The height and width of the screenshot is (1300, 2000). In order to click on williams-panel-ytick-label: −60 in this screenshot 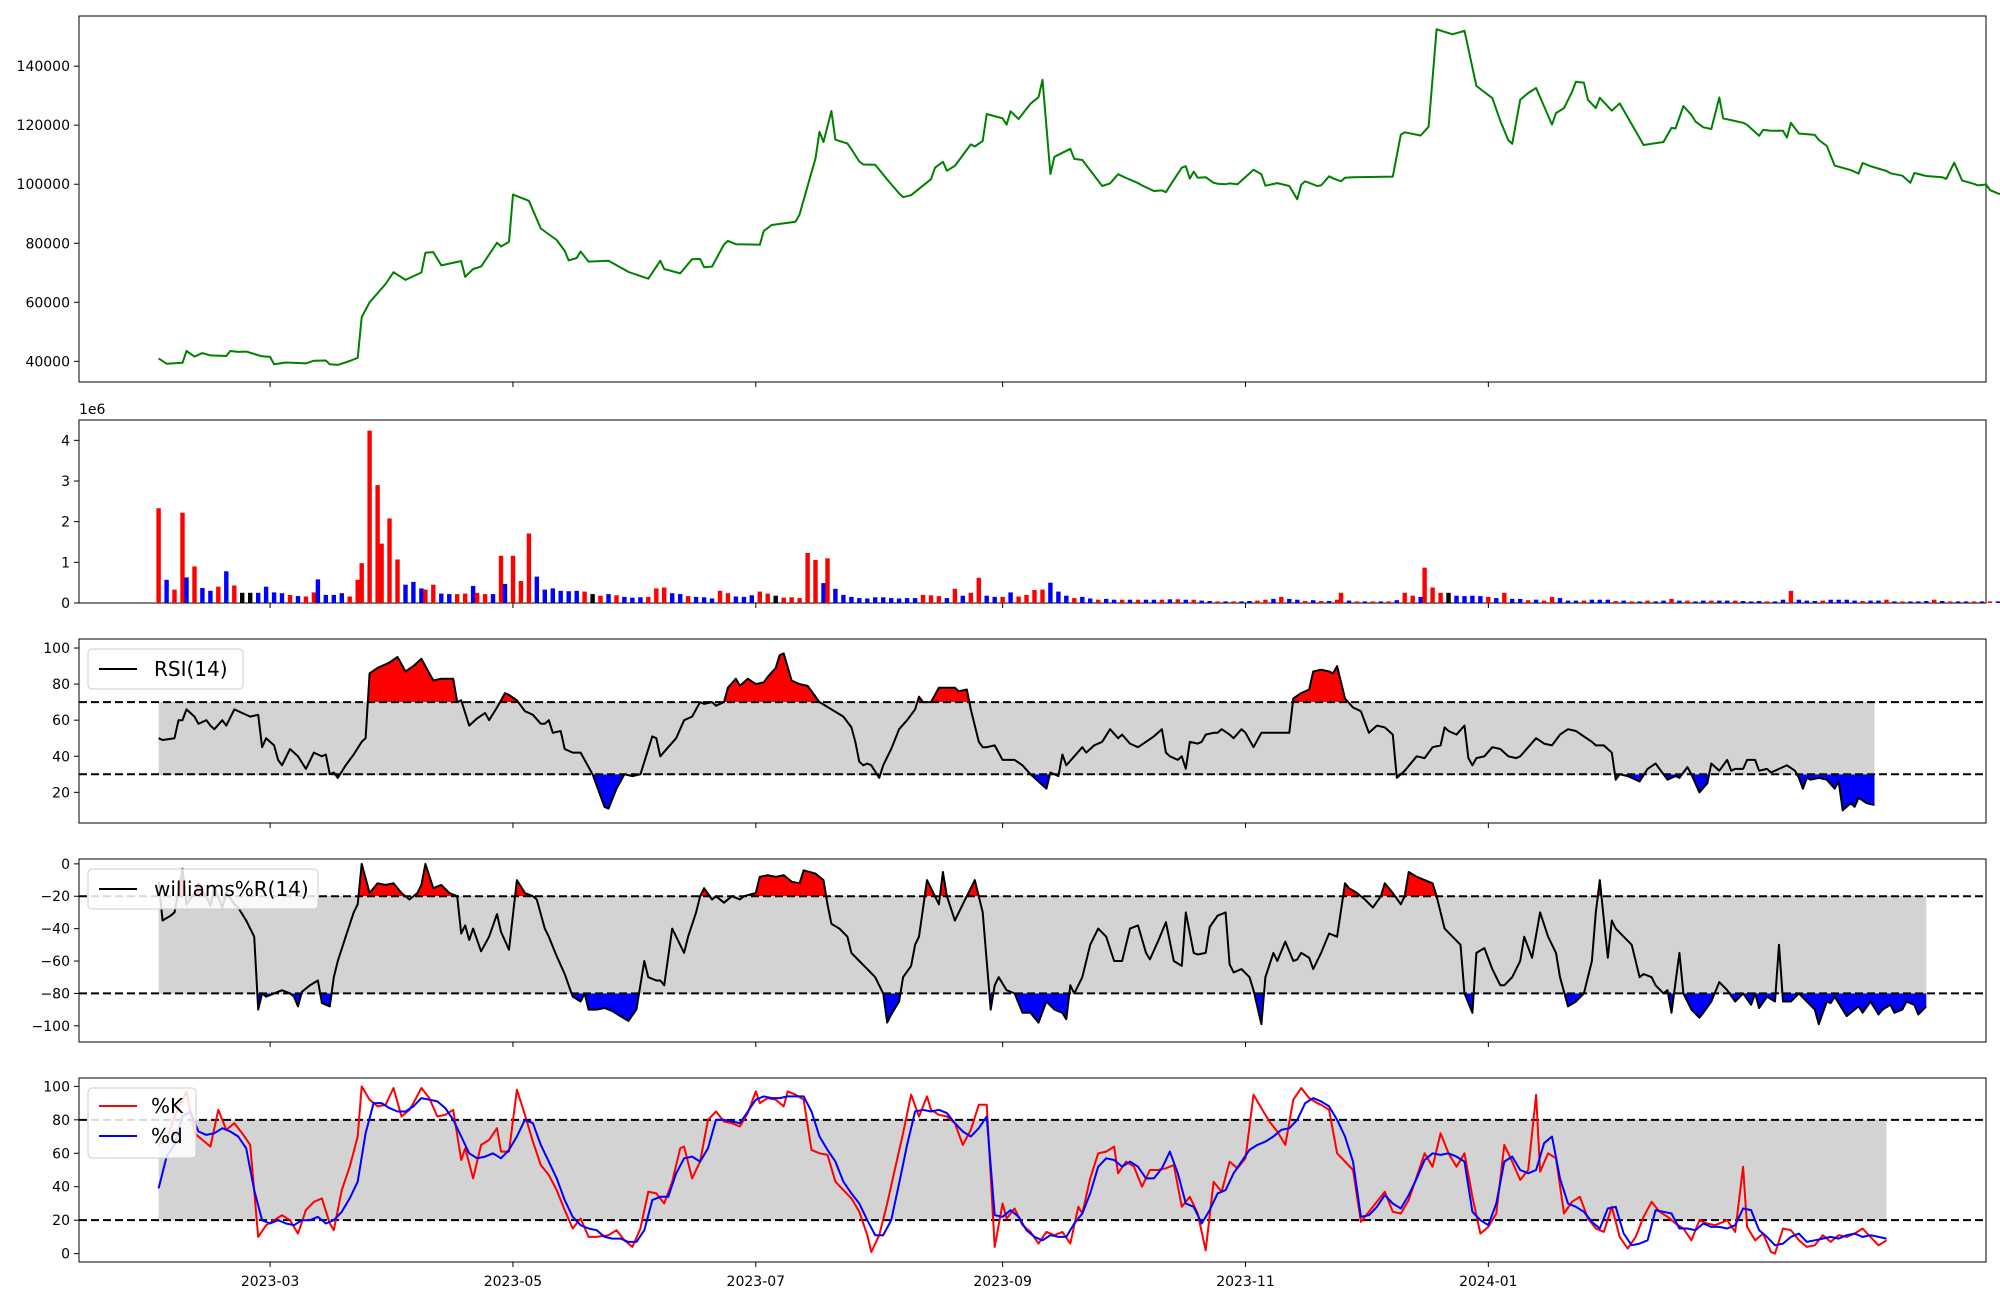, I will do `click(55, 962)`.